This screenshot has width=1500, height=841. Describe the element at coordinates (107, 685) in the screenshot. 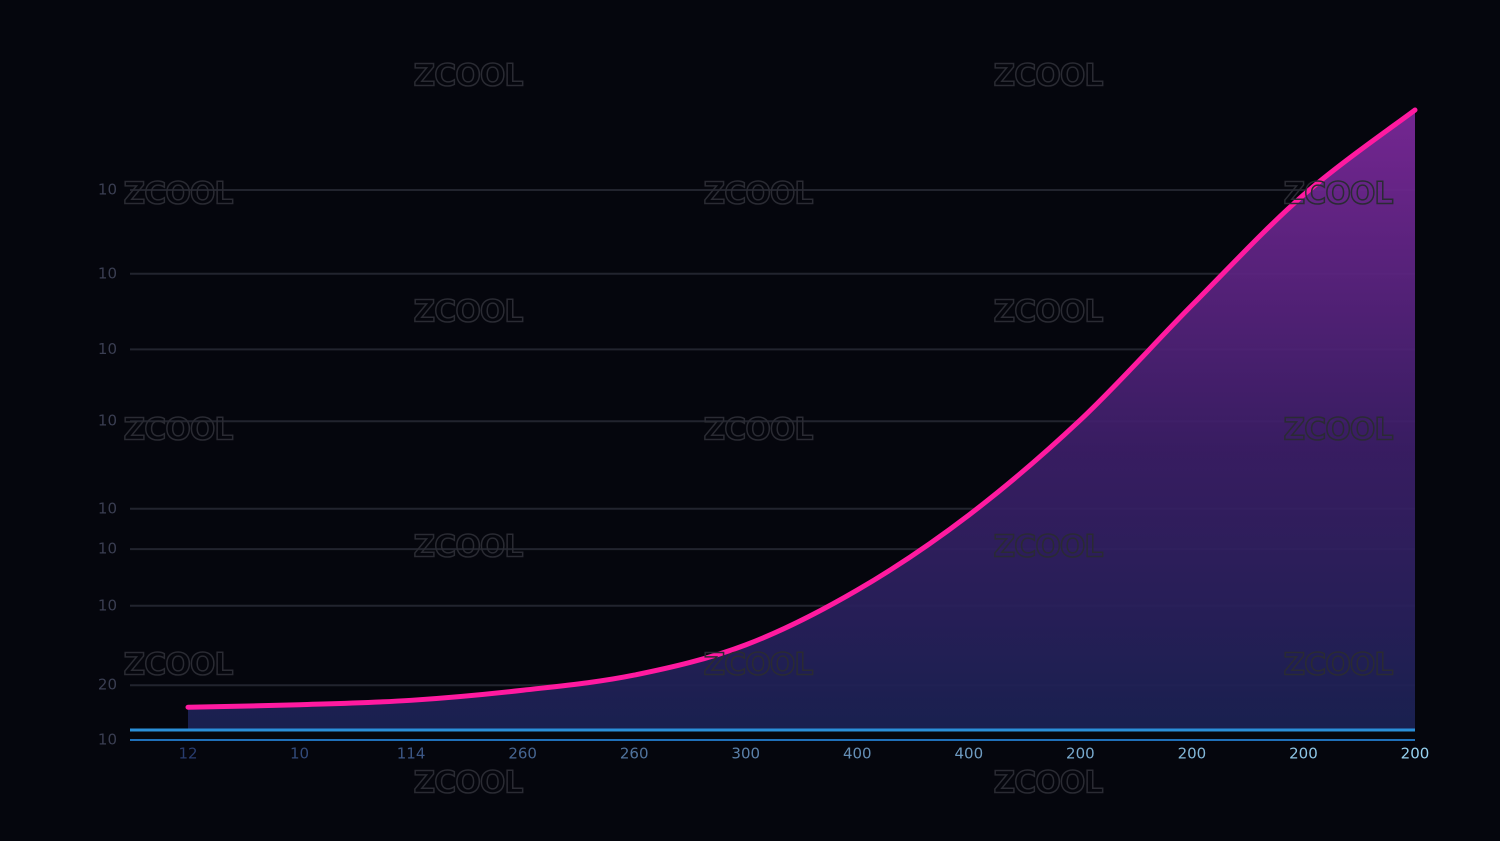

I see `y-tick-label: 20` at that location.